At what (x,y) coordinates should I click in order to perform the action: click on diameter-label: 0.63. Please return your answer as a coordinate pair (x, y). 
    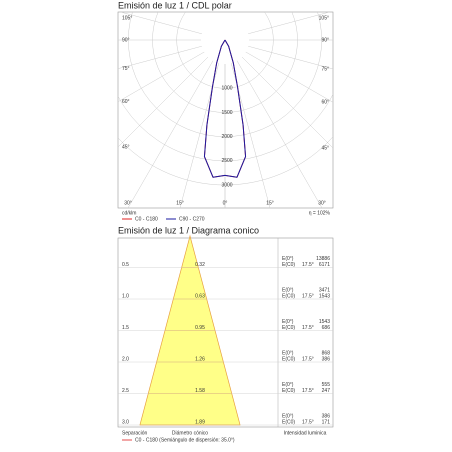
    Looking at the image, I should click on (200, 296).